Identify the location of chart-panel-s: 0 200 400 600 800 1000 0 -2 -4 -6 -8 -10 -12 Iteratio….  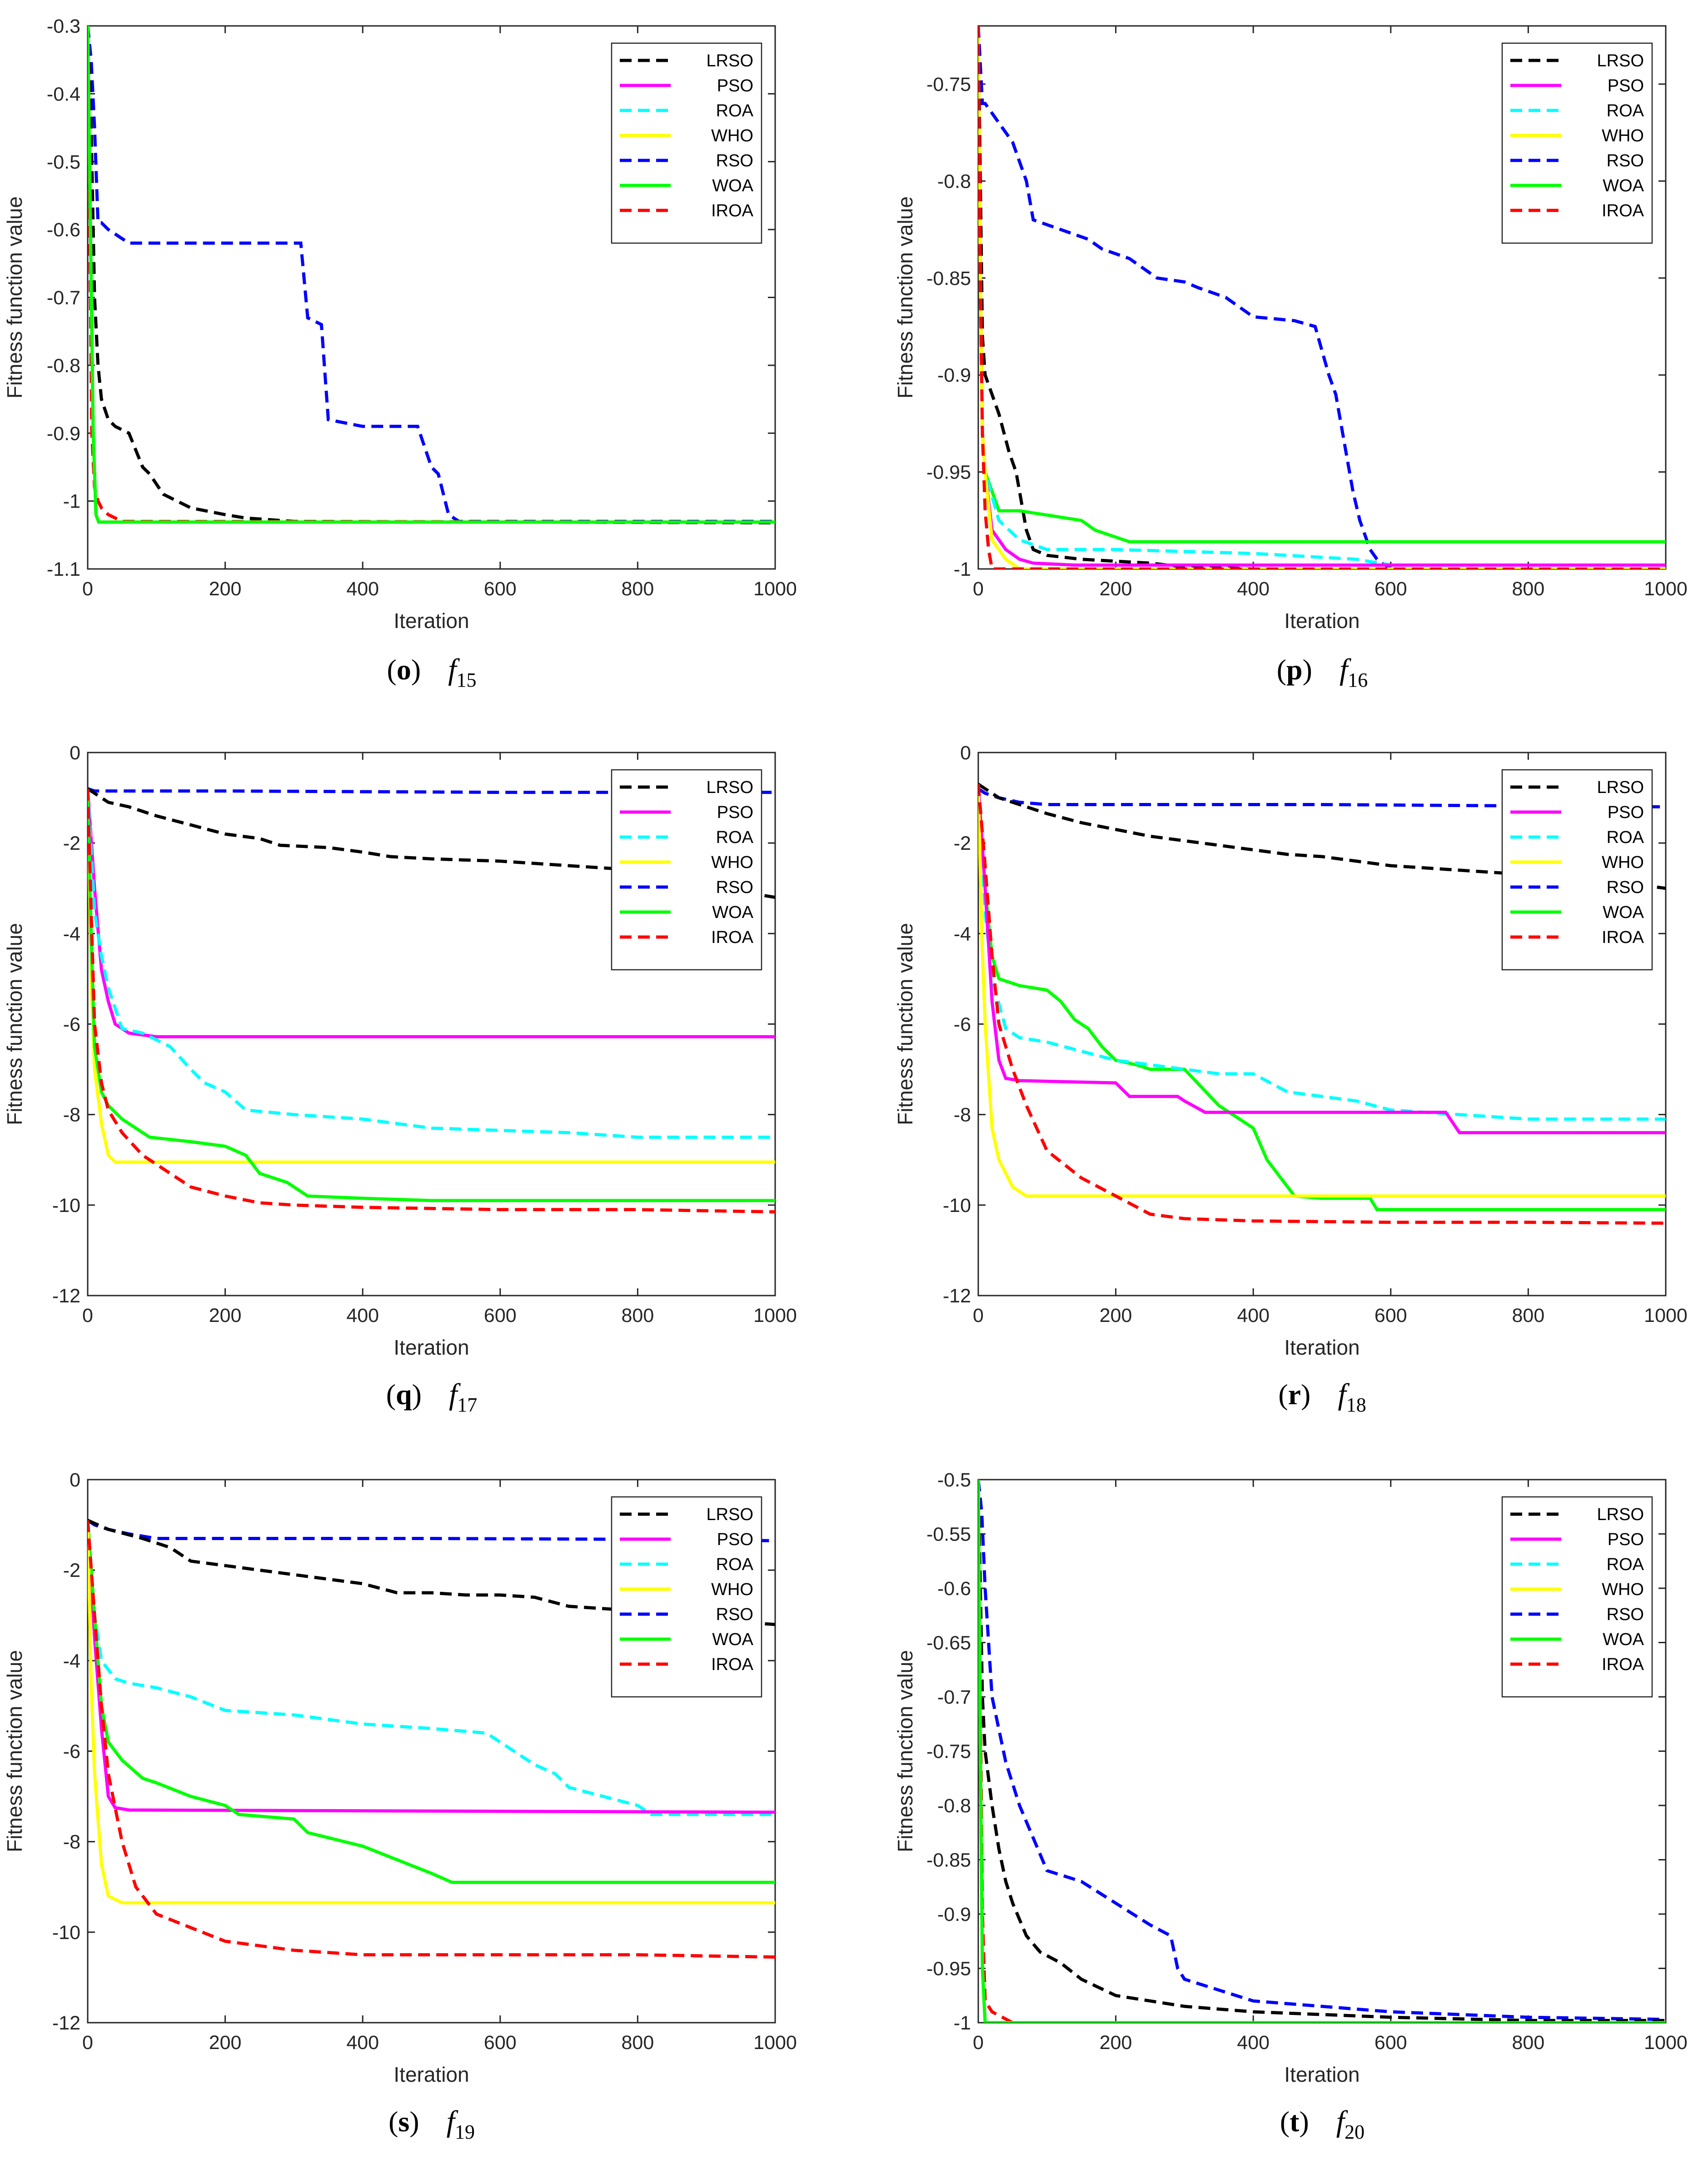
(400, 1806).